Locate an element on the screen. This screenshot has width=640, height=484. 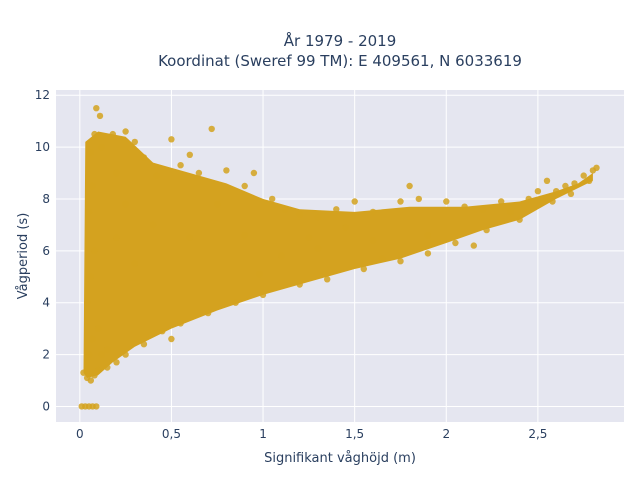
chart-title-line1: År 1979 - 2019 is located at coordinates (340, 40).